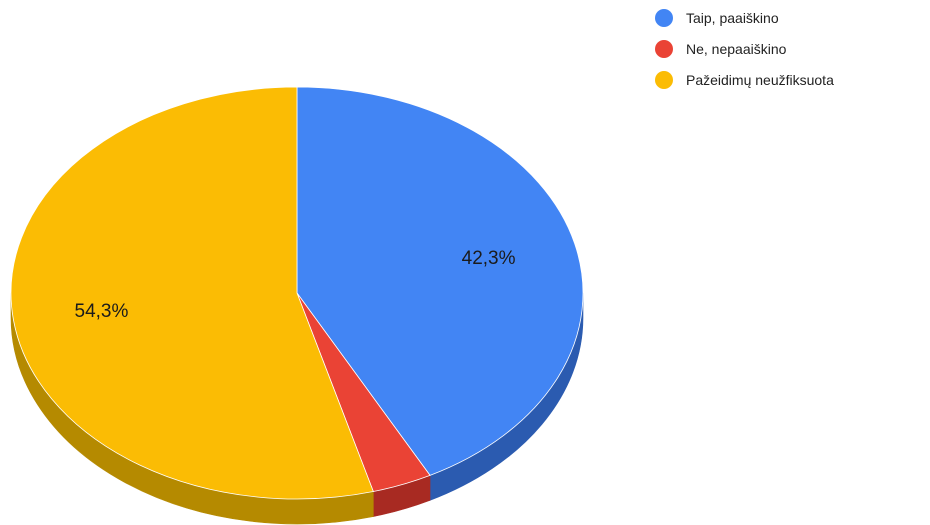 This screenshot has width=930, height=525. I want to click on legend-item-pazeidimu: Pažeidimų neužfiksuota, so click(744, 79).